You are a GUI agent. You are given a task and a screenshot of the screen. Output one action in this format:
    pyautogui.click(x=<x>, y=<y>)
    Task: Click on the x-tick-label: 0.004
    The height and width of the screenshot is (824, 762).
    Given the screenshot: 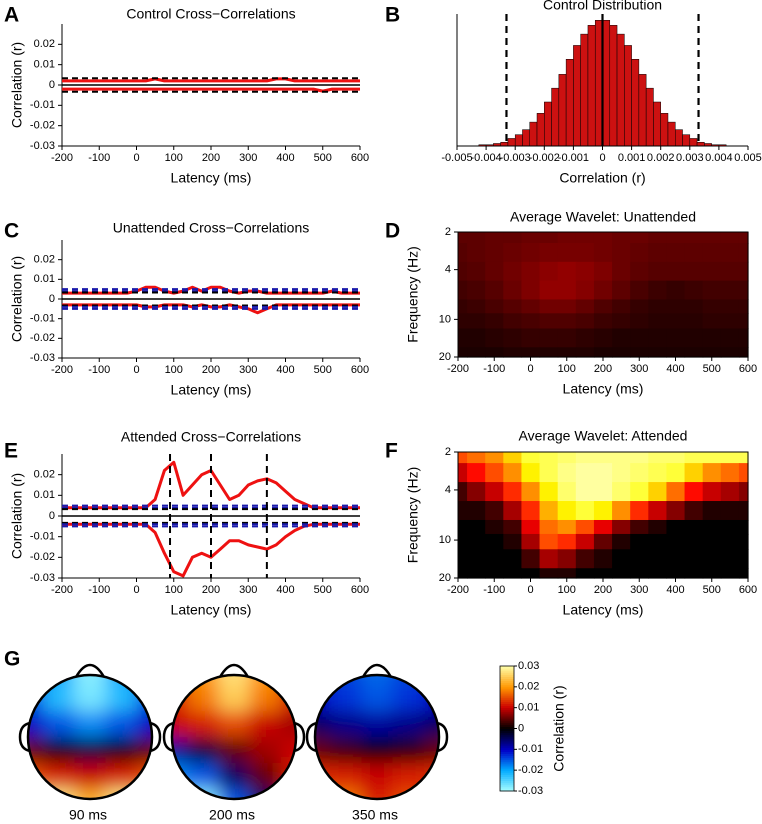 What is the action you would take?
    pyautogui.click(x=719, y=158)
    